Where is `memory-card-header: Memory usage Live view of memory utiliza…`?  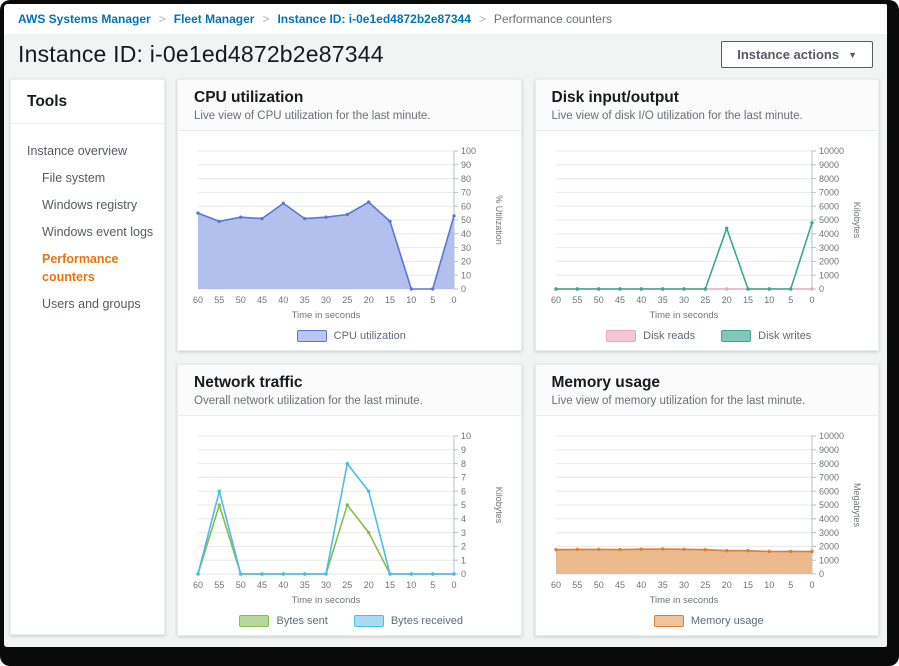 memory-card-header: Memory usage Live view of memory utiliza… is located at coordinates (706, 390).